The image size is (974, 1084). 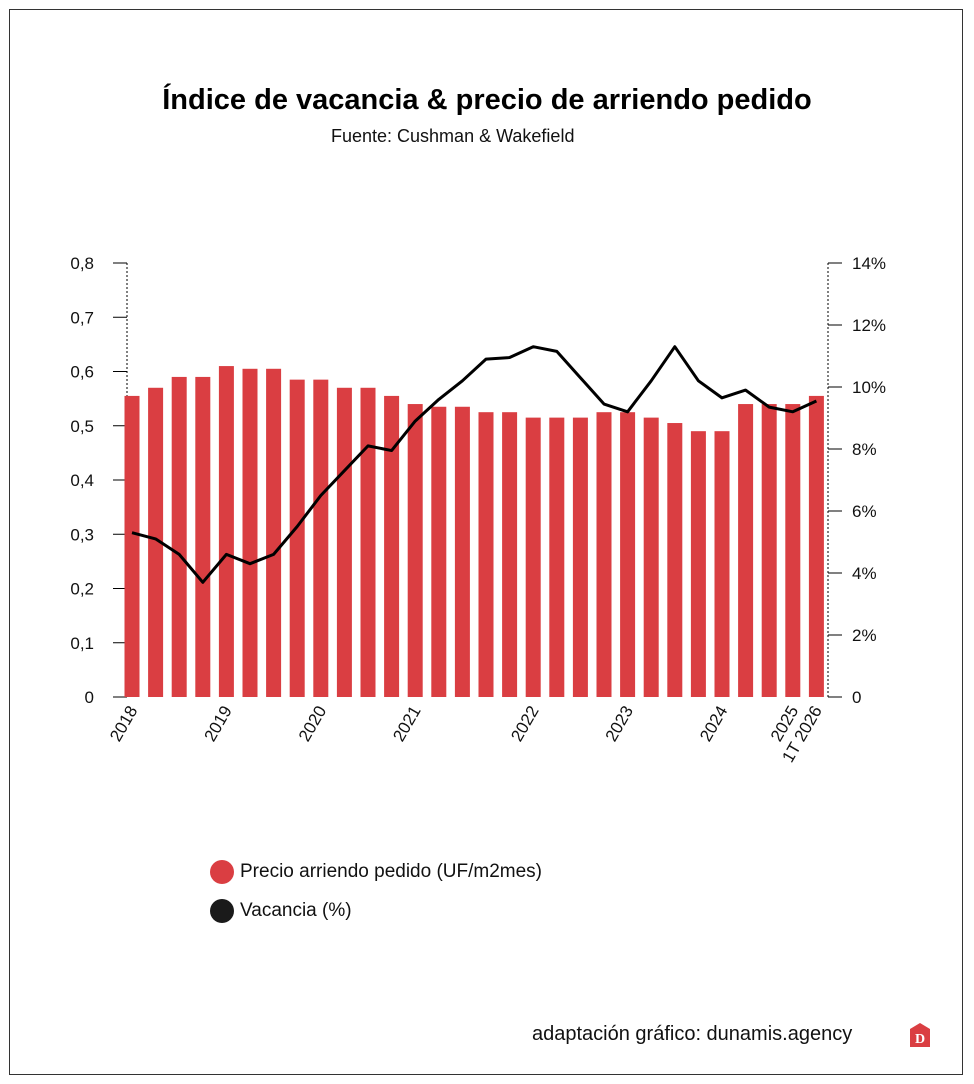 I want to click on legend-label: Vacancia (%), so click(x=296, y=910).